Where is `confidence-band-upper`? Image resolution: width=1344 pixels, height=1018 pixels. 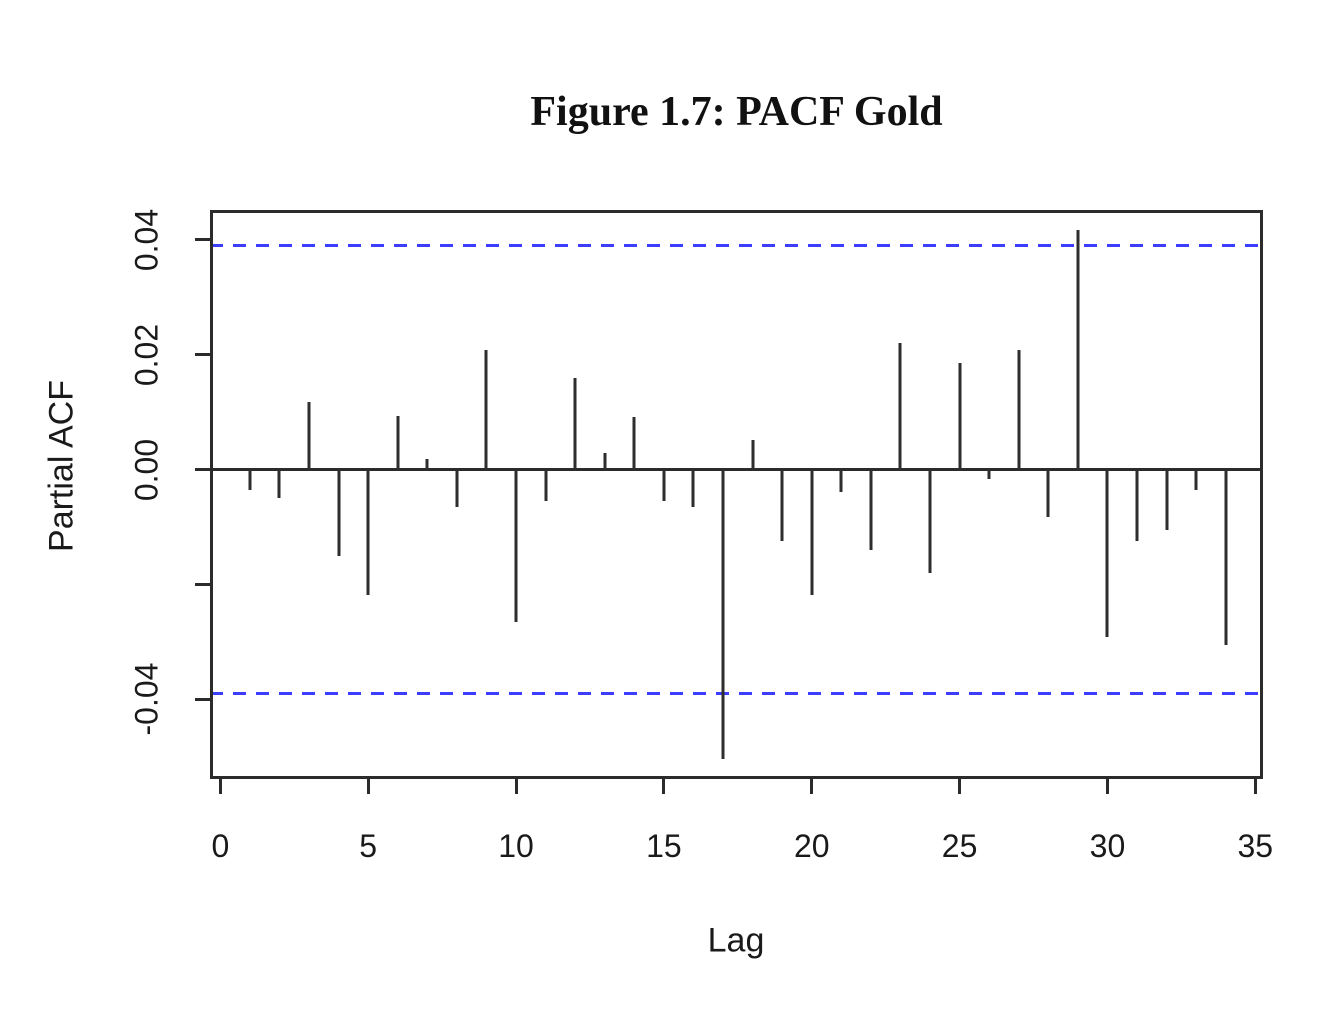 confidence-band-upper is located at coordinates (736, 246).